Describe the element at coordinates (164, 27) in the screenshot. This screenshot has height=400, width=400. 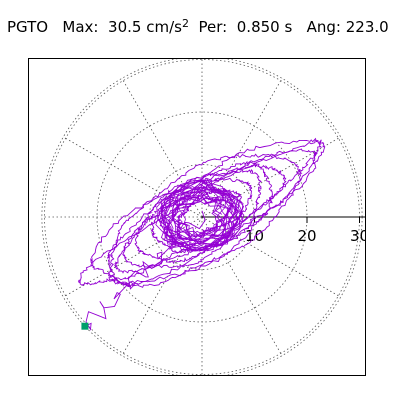
I see `max-unit: cm/s` at that location.